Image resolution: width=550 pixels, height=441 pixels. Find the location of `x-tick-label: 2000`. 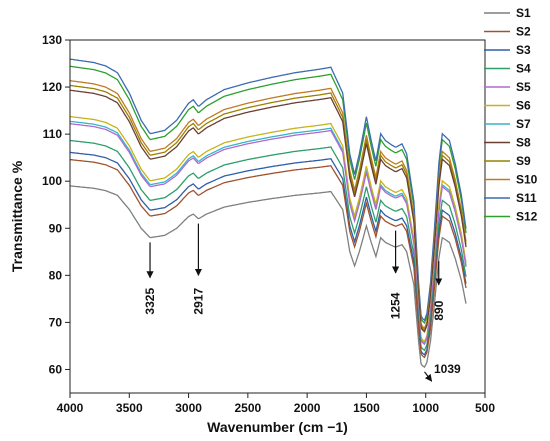

x-tick-label: 2000 is located at coordinates (307, 408).